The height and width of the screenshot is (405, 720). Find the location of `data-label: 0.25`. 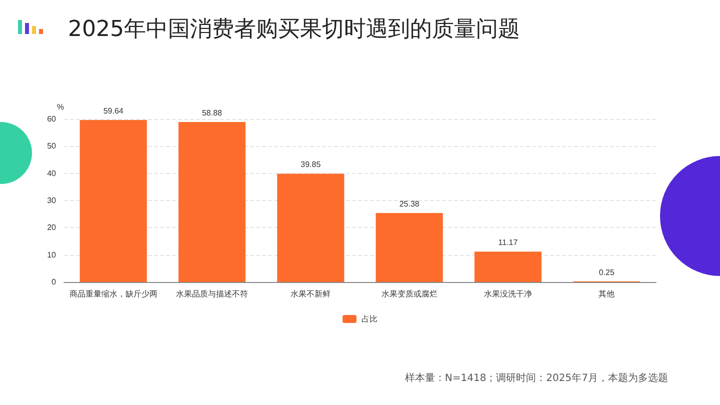

data-label: 0.25 is located at coordinates (606, 272).